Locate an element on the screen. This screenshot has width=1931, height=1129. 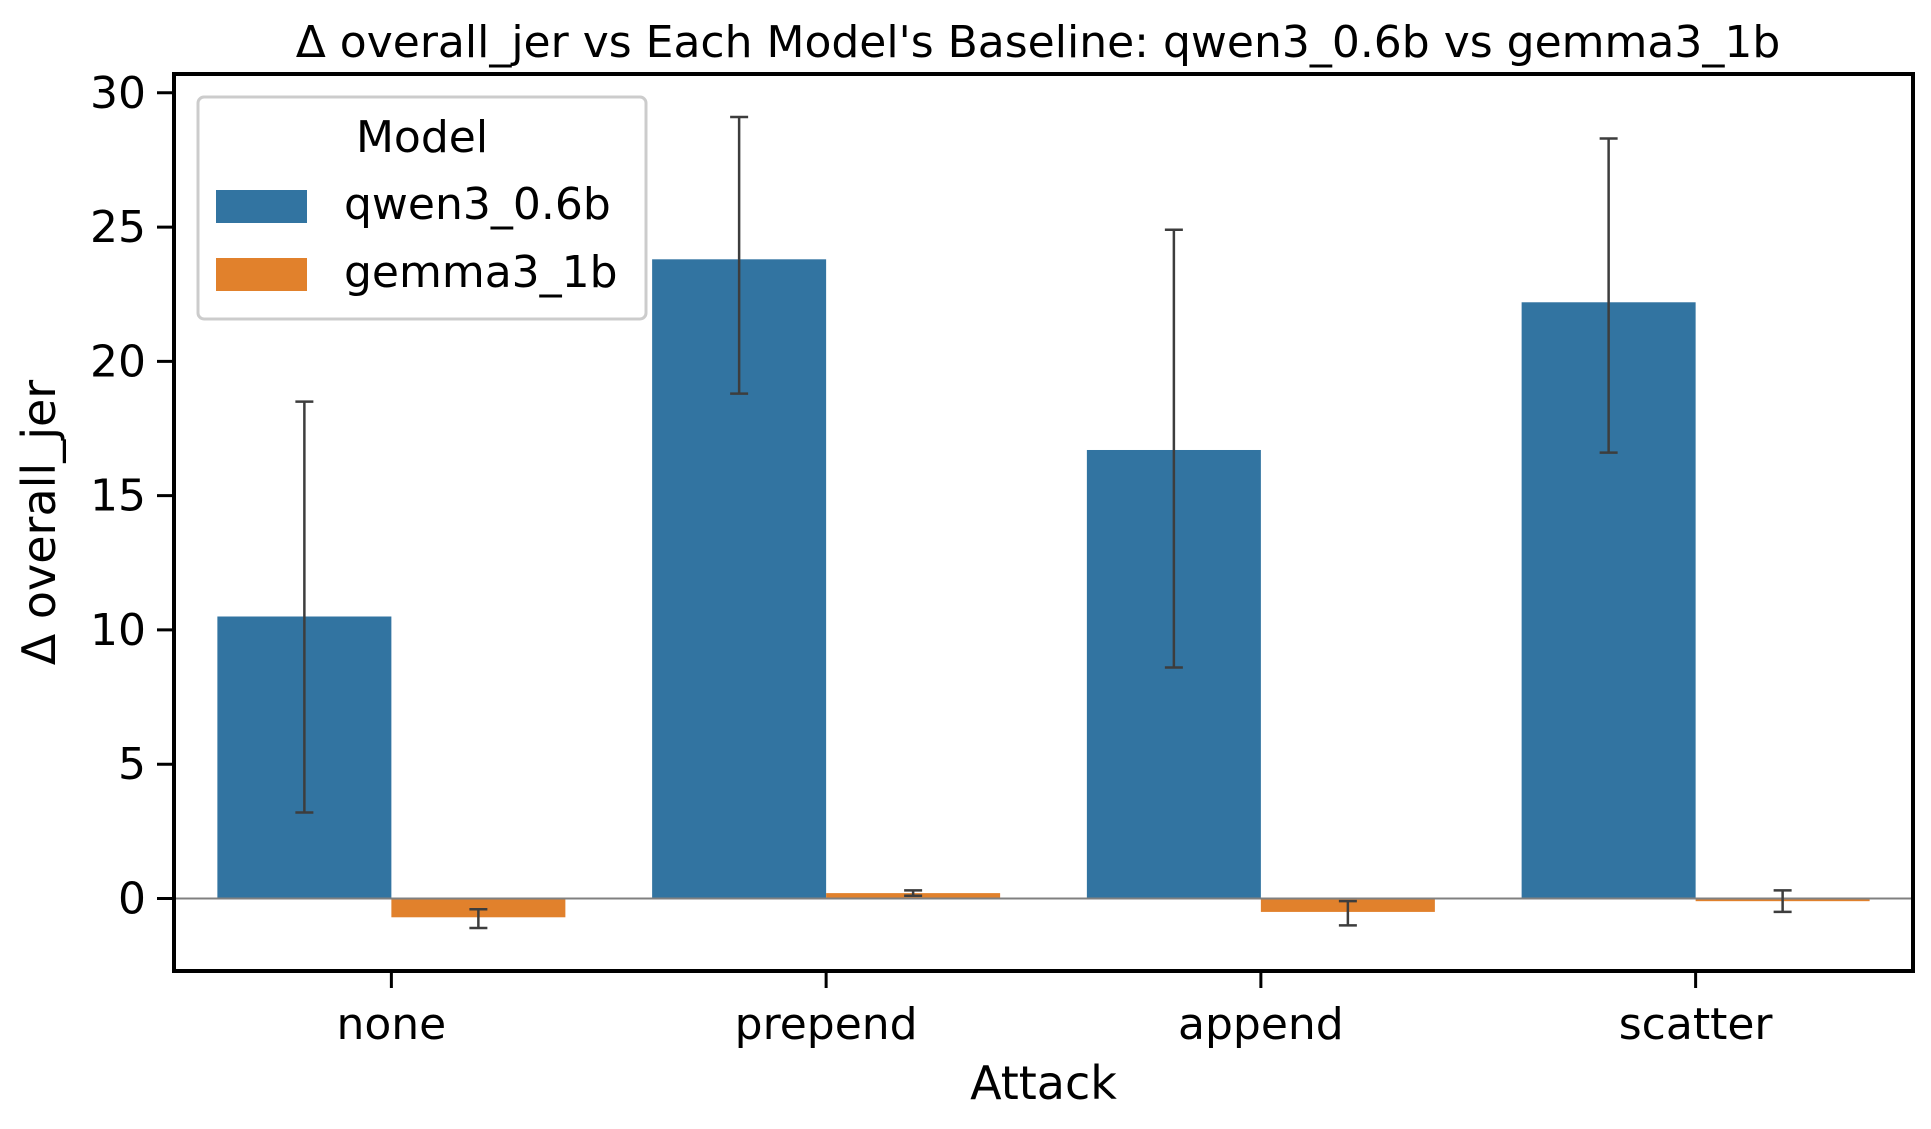
y-tick-label-20: 20 is located at coordinates (118, 361).